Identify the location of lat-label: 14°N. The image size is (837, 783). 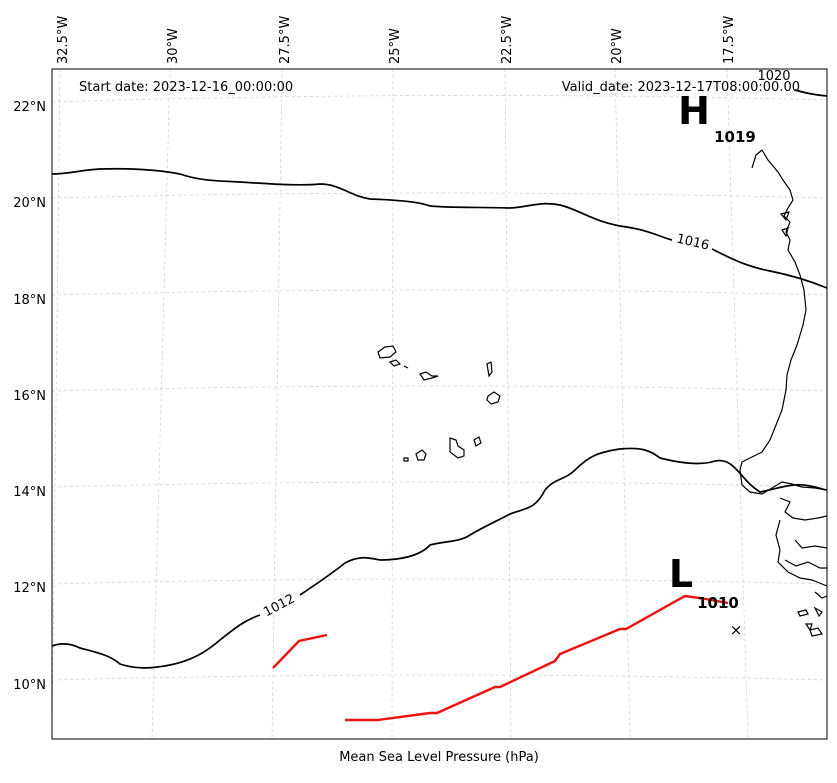
(29, 492).